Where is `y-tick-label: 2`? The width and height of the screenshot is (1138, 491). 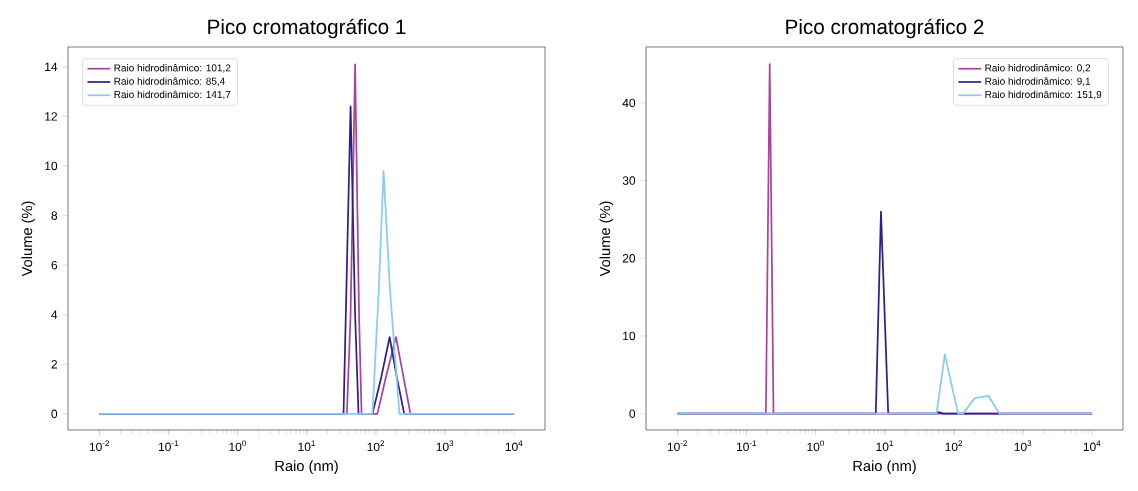
y-tick-label: 2 is located at coordinates (54, 364).